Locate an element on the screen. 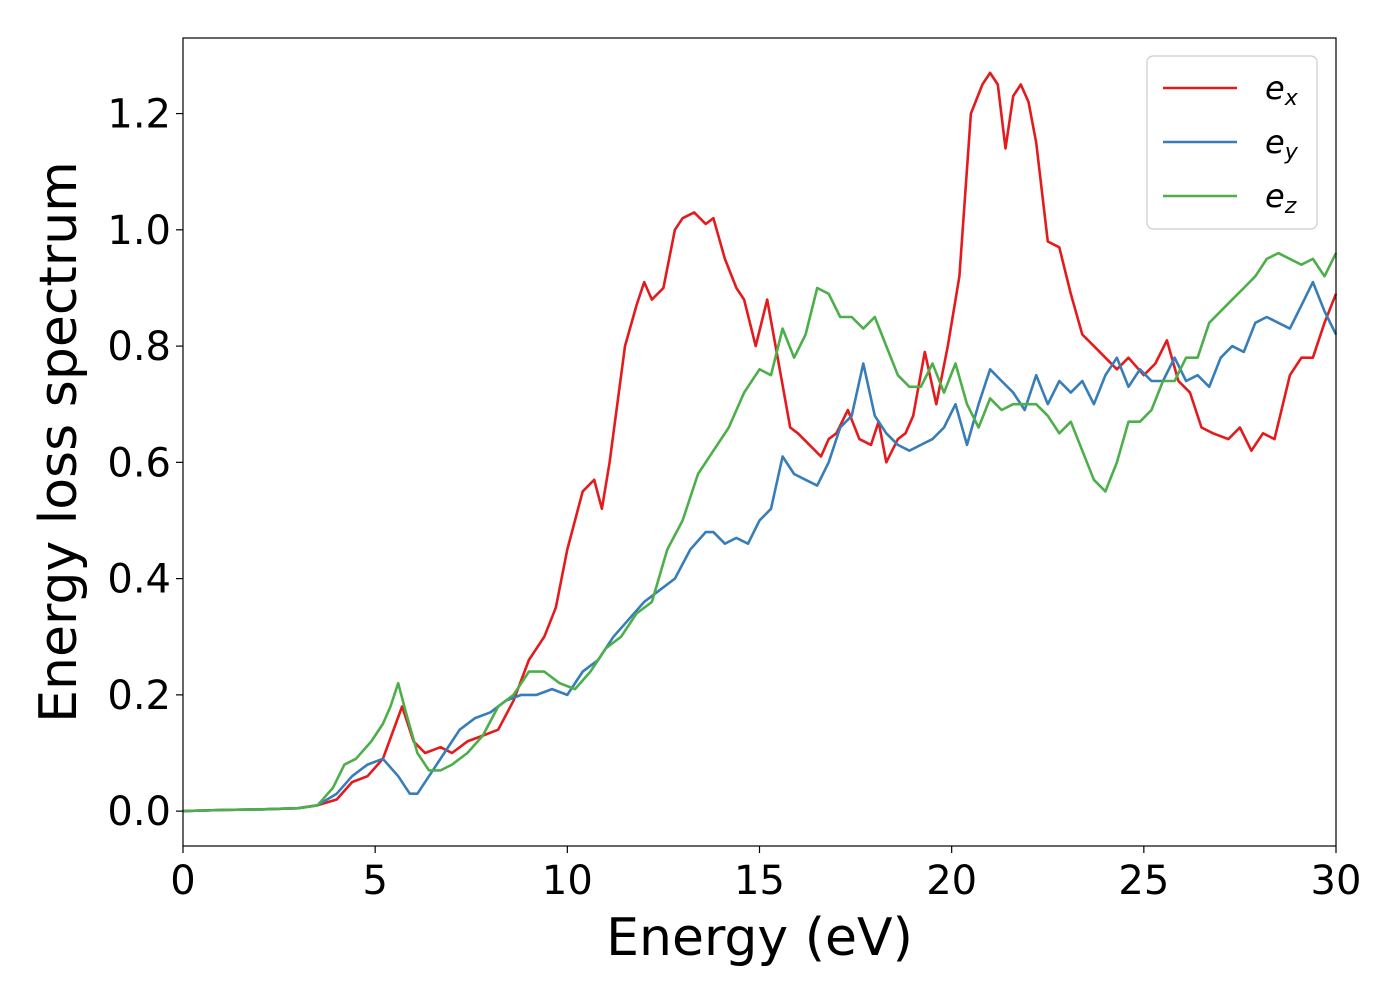  y-tick-label: 1.2 is located at coordinates (139, 115).